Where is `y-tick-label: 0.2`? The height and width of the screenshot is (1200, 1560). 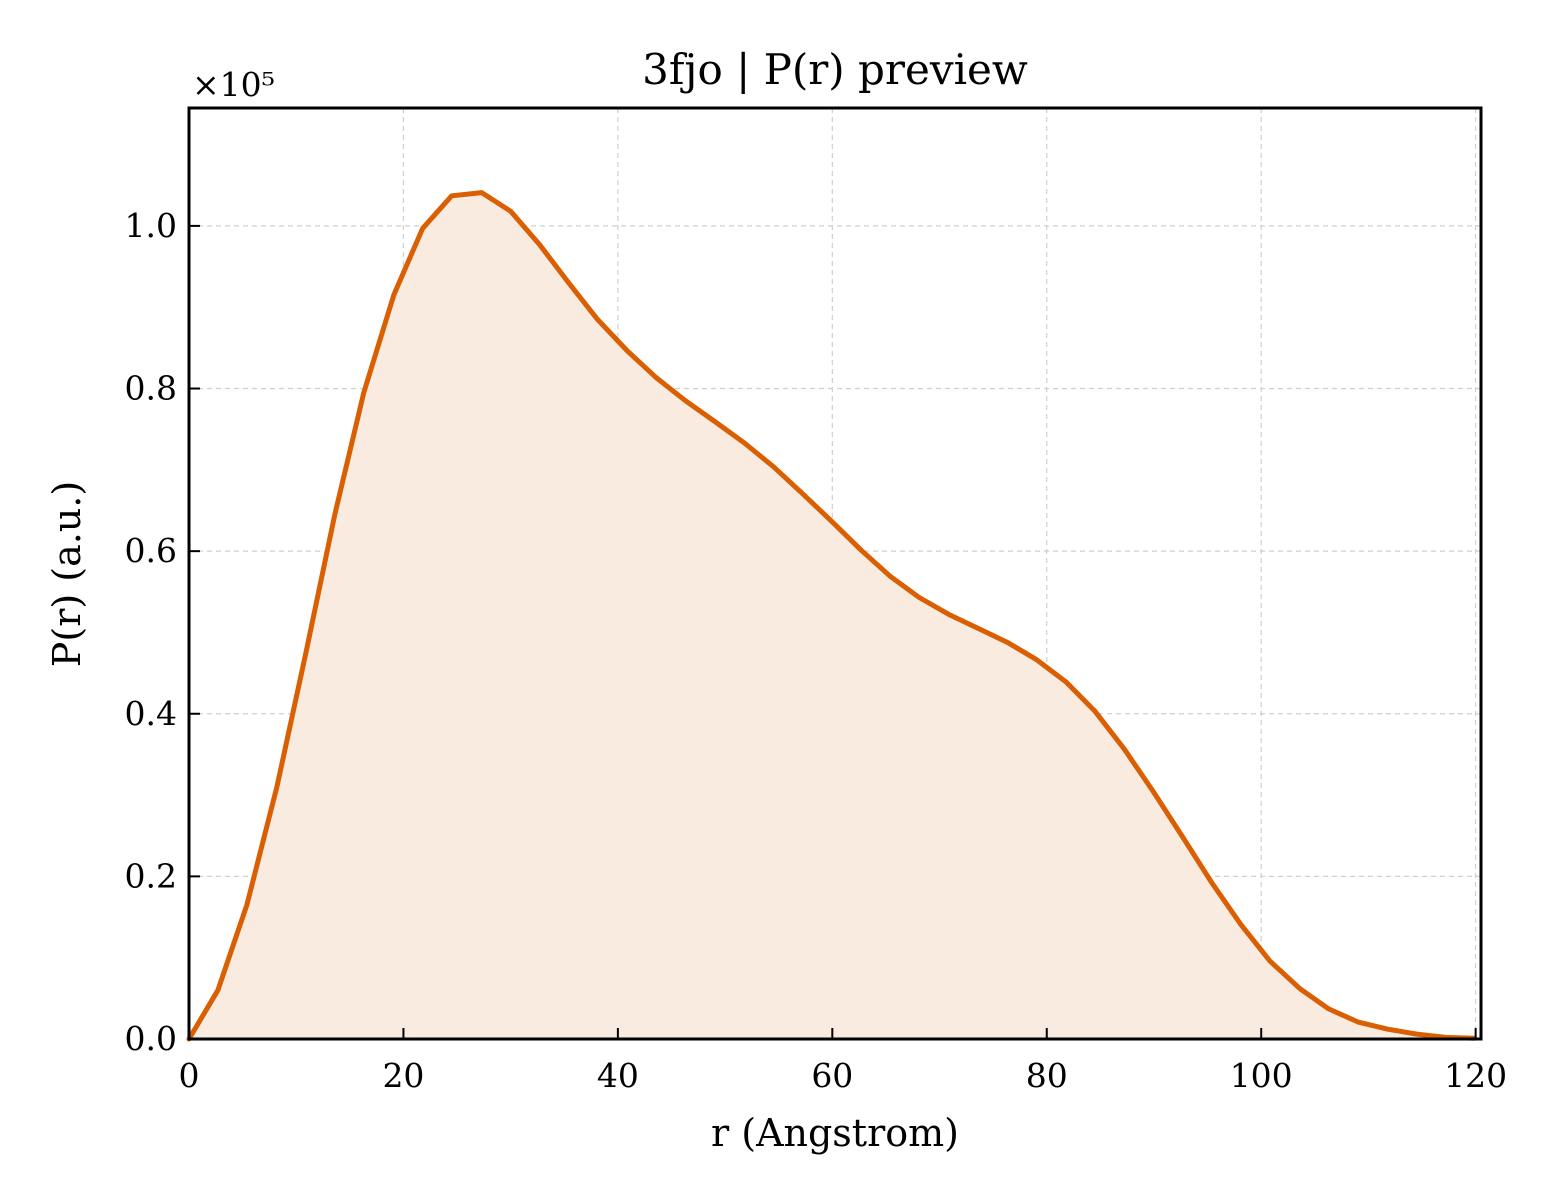 y-tick-label: 0.2 is located at coordinates (151, 875).